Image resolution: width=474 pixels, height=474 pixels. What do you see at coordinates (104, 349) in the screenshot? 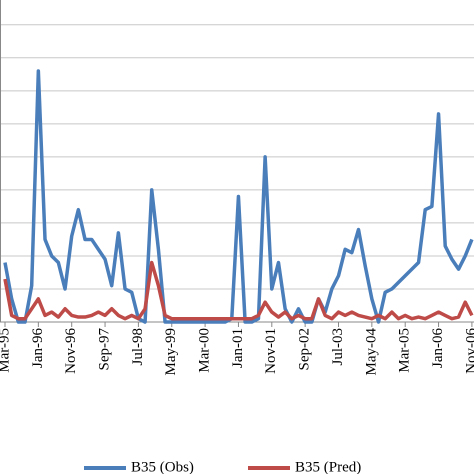
I see `x-tick-label: Sep-97` at bounding box center [104, 349].